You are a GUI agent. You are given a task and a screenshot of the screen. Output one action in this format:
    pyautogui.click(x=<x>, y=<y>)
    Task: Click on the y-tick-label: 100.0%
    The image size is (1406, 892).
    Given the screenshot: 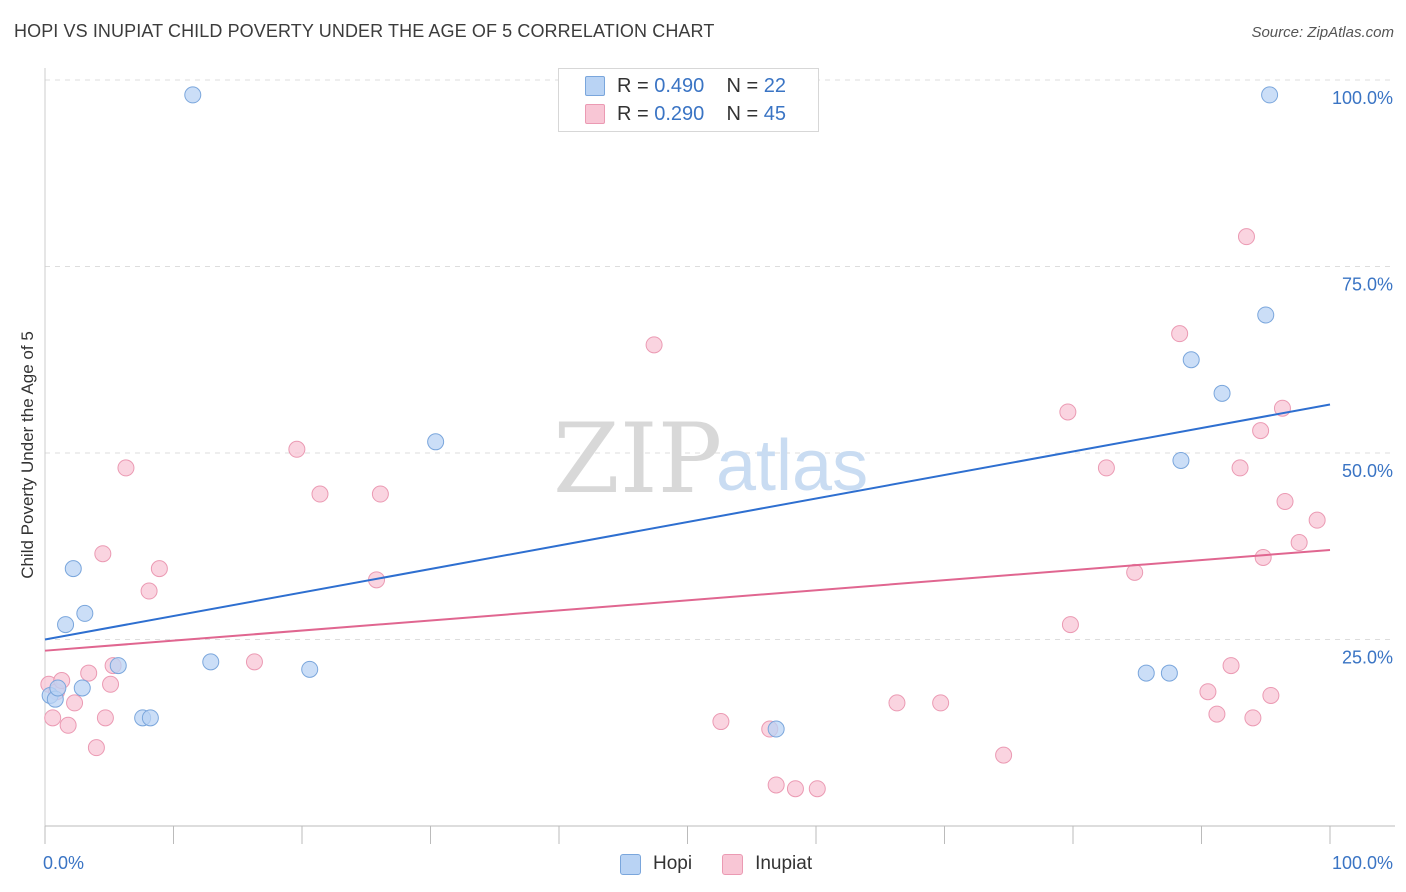 What is the action you would take?
    pyautogui.click(x=1362, y=98)
    